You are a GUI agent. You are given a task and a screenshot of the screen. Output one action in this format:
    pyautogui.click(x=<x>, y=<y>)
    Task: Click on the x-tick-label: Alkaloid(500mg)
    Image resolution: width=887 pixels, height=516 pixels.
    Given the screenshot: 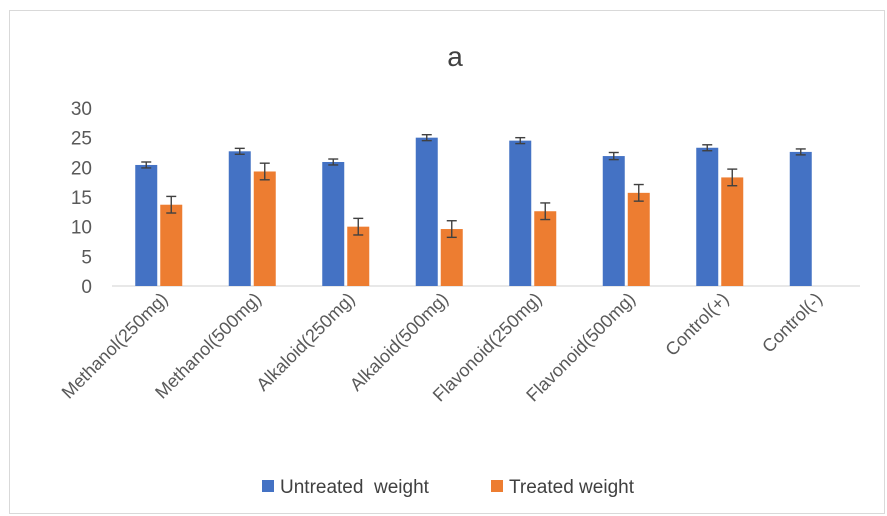 What is the action you would take?
    pyautogui.click(x=399, y=342)
    